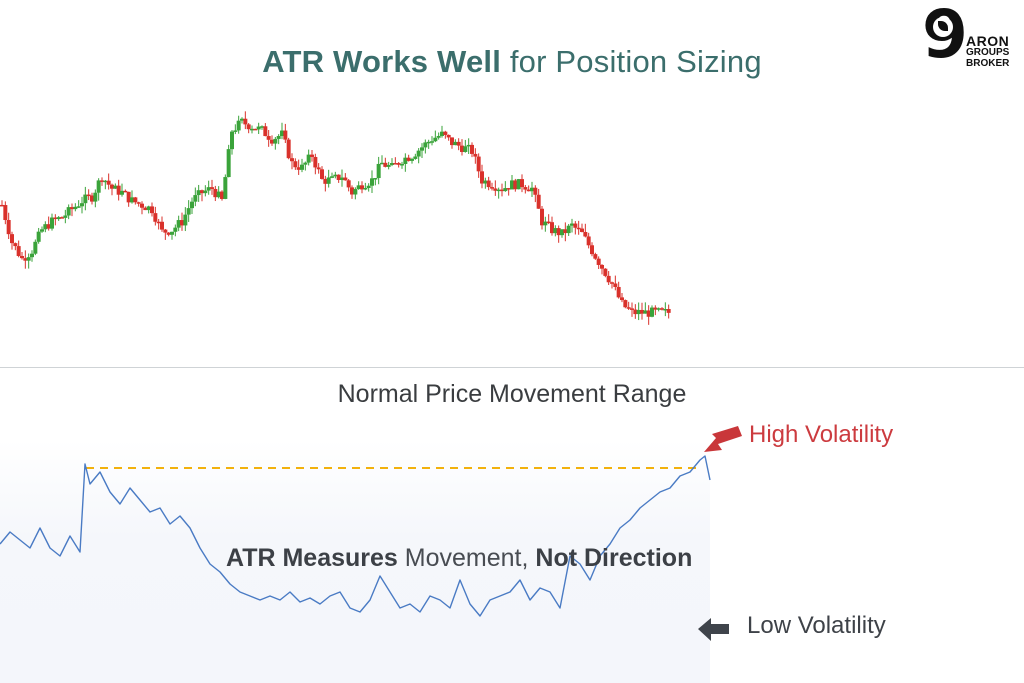  Describe the element at coordinates (821, 434) in the screenshot. I see `high-volatility-label: High Volatility` at that location.